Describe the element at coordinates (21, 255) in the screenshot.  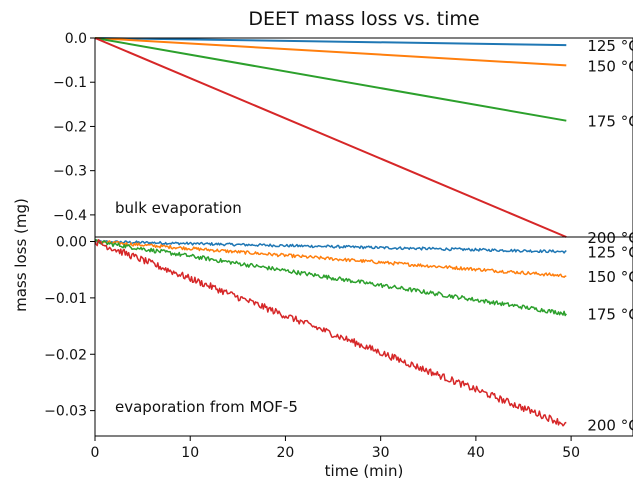
I see `y-axis-label: mass loss (mg)` at that location.